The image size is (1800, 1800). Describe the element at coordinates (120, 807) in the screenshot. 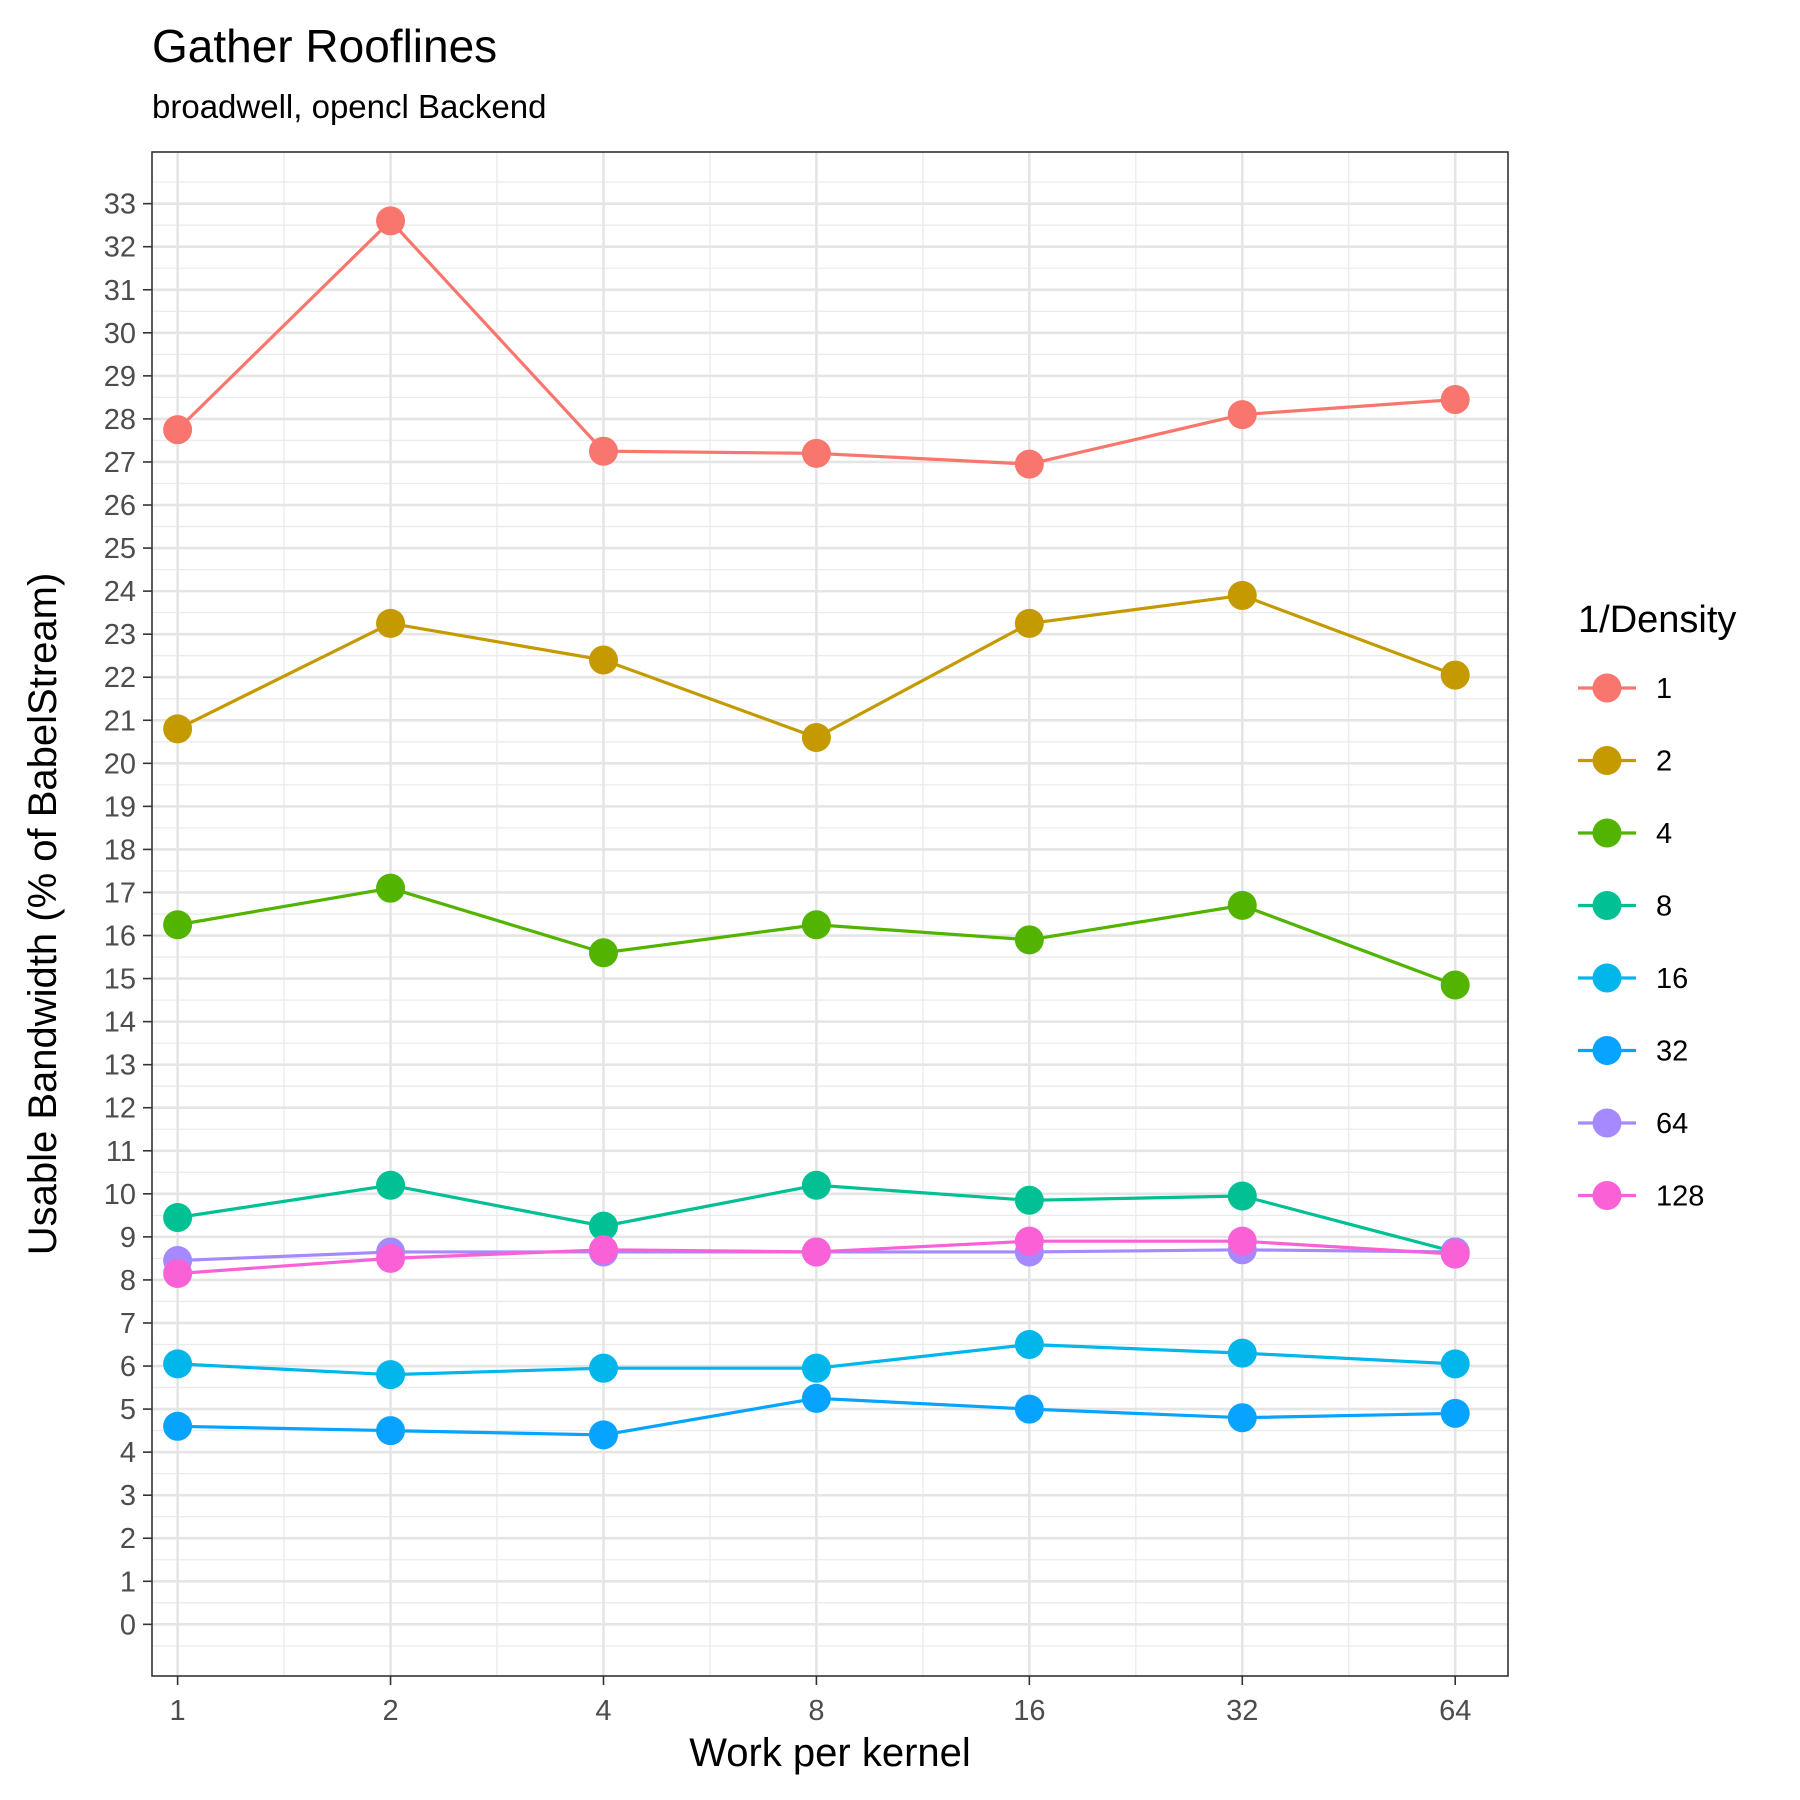

I see `y-tick-label: 19` at that location.